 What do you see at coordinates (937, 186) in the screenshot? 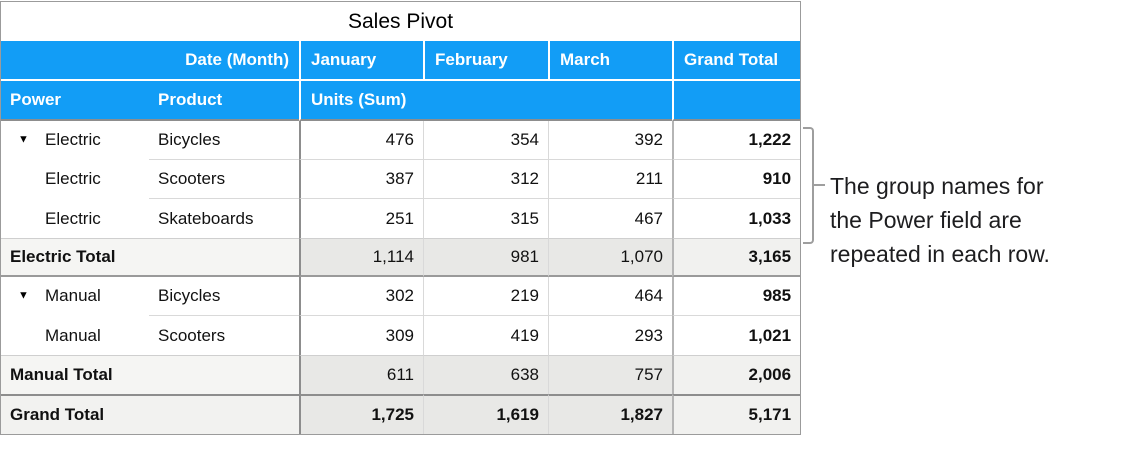
I see `annotation-line: The group names for` at bounding box center [937, 186].